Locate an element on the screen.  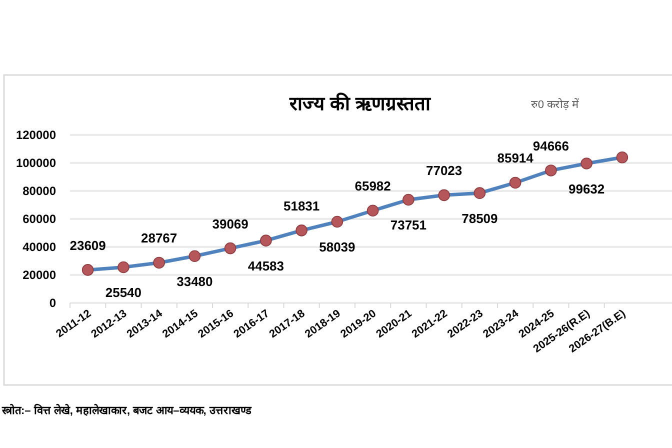
data-label: 65982 is located at coordinates (372, 186).